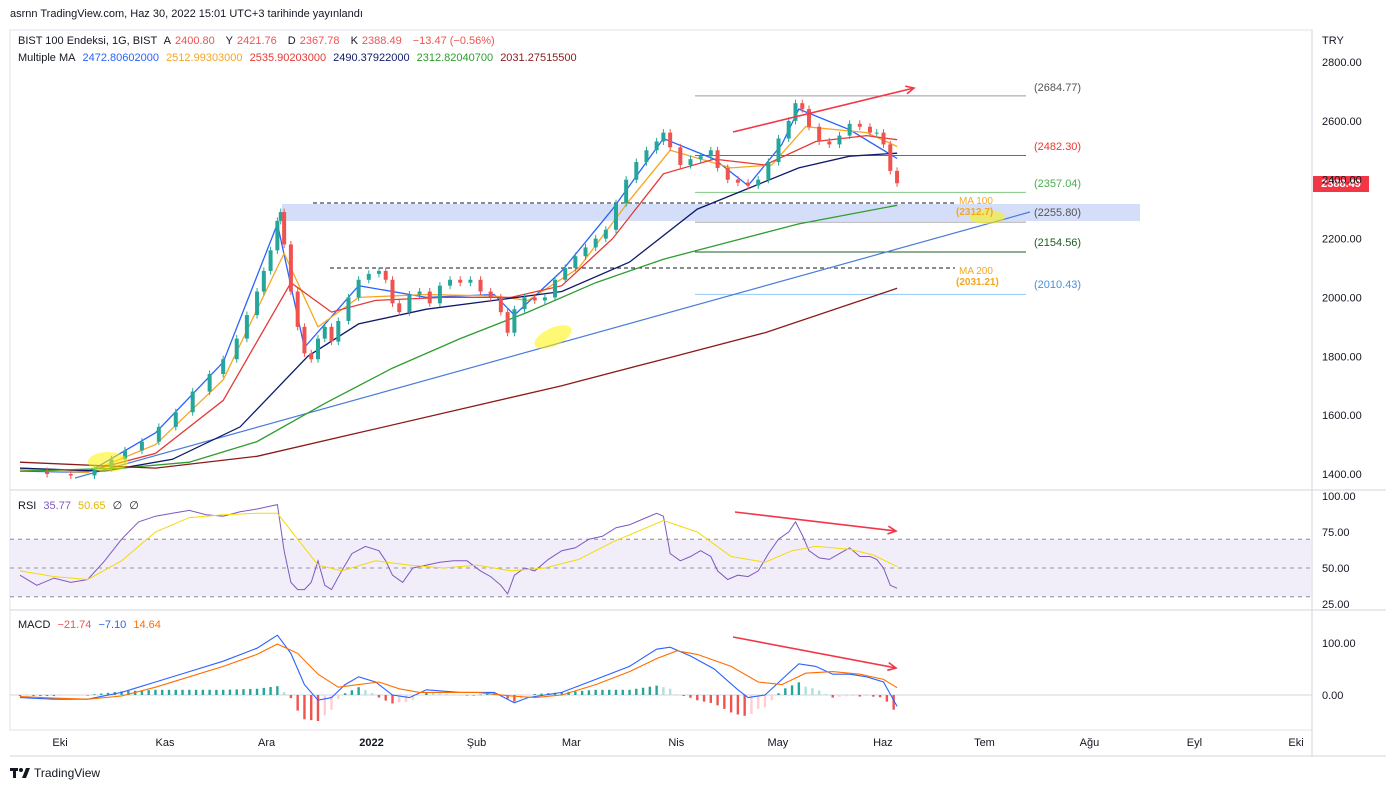 This screenshot has width=1386, height=791. I want to click on macd-line, so click(458, 670).